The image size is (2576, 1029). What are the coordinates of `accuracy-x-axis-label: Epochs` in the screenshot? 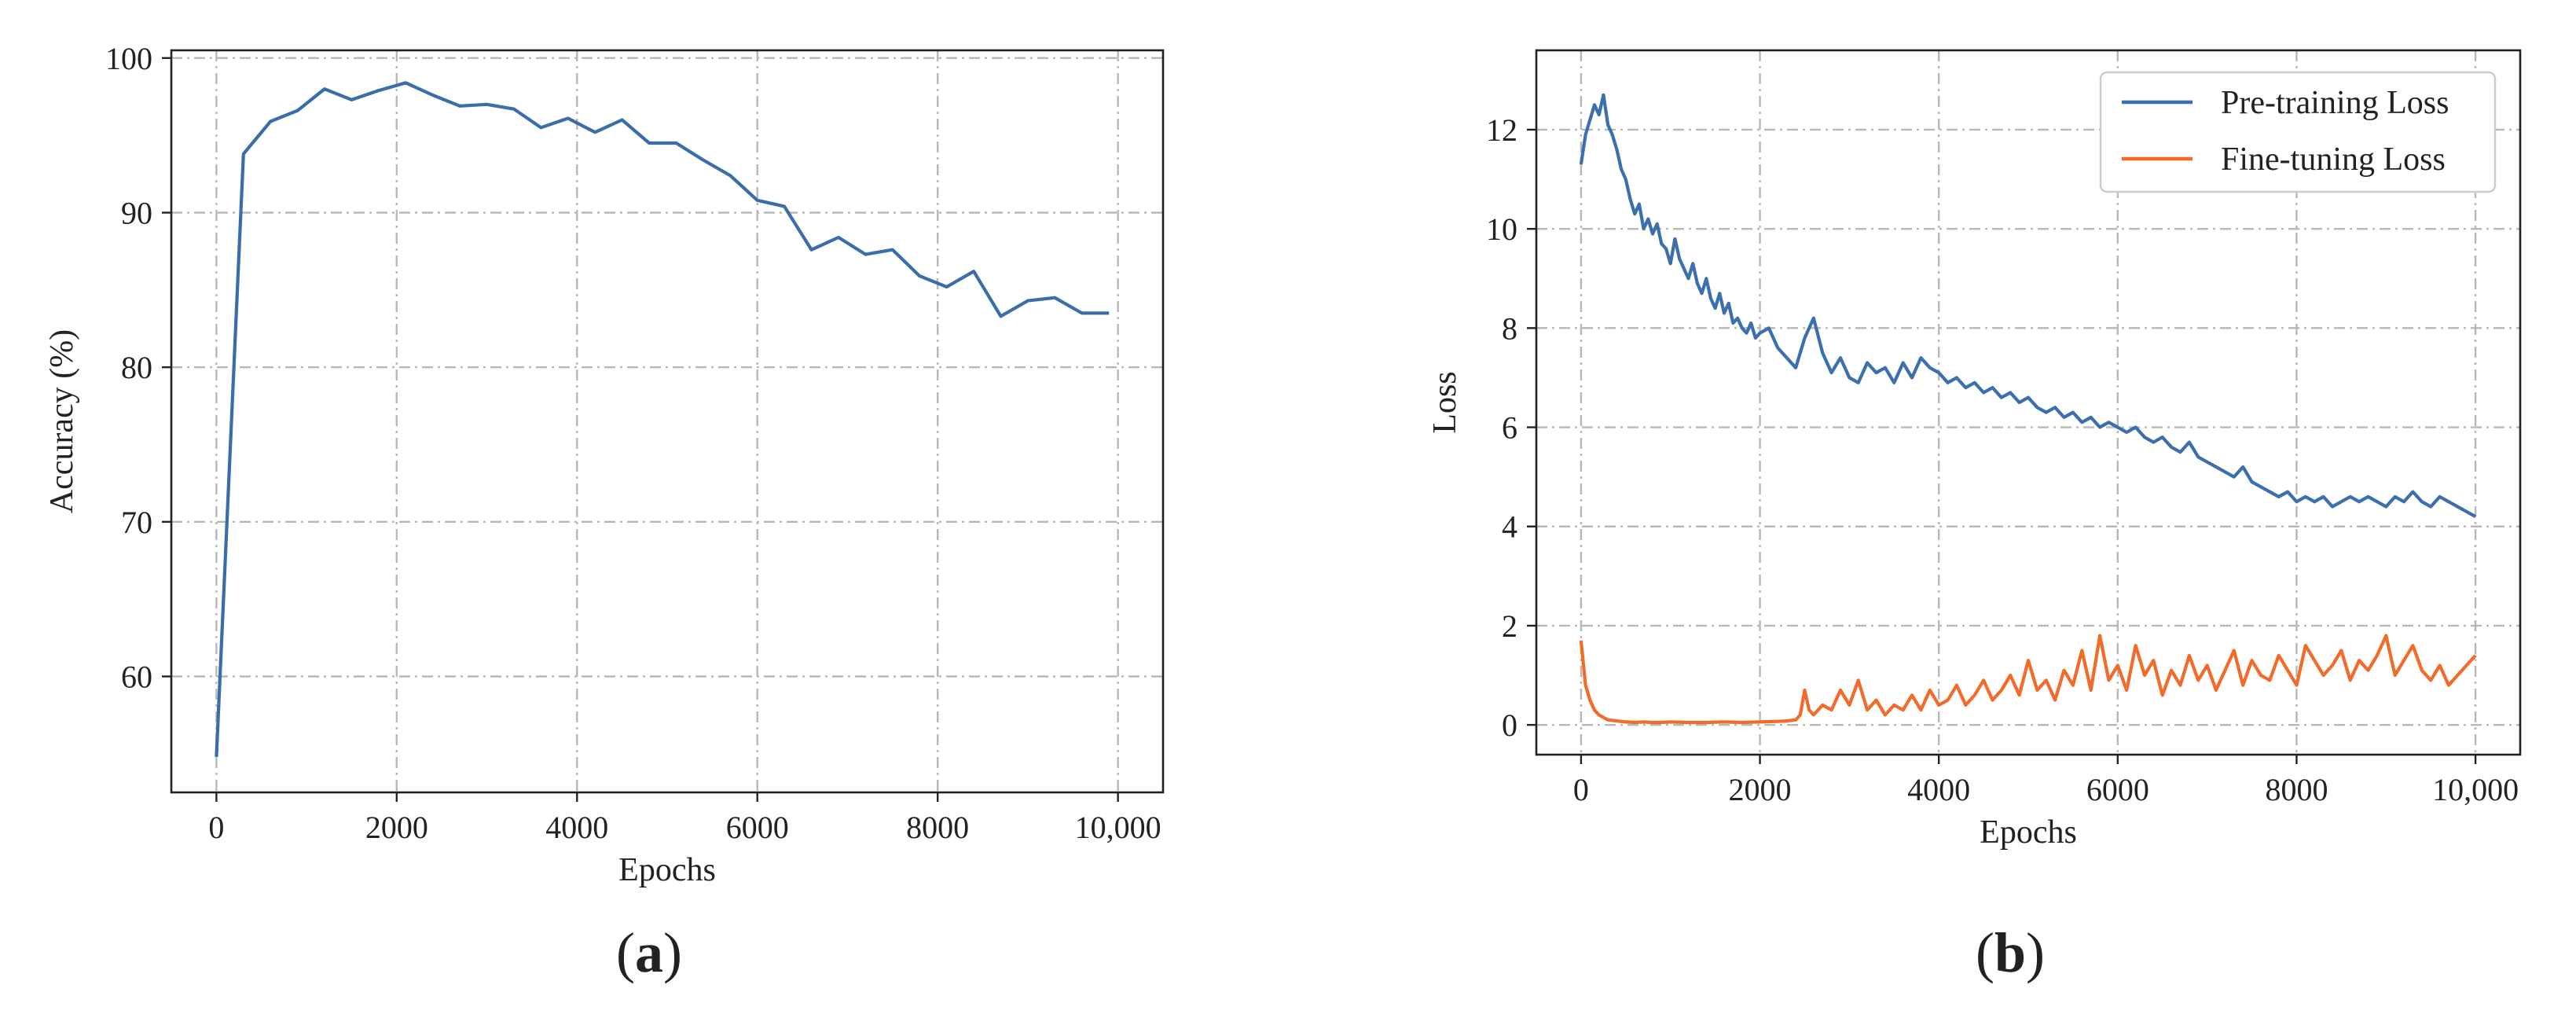 It's located at (667, 870).